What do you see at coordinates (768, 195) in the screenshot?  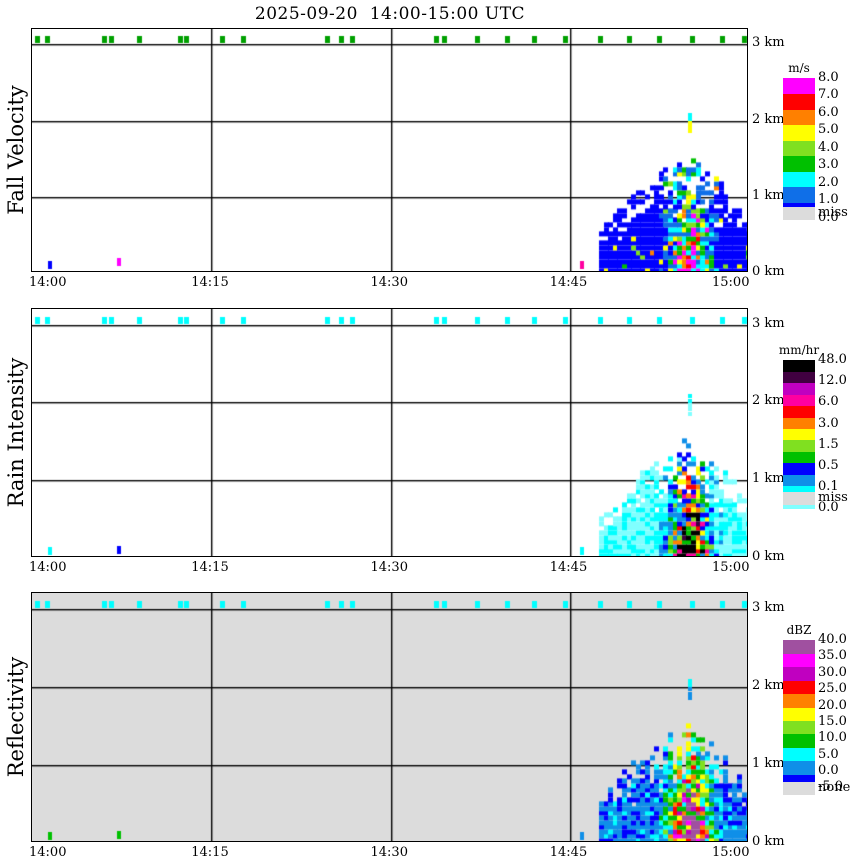 I see `y-tick-0-1: 1 km` at bounding box center [768, 195].